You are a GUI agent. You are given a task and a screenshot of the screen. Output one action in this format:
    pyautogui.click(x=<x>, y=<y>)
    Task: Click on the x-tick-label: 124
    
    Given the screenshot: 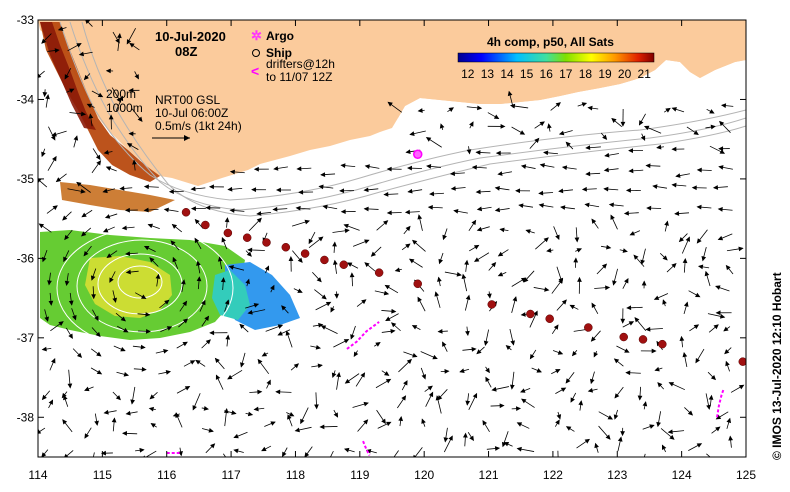 What is the action you would take?
    pyautogui.click(x=682, y=475)
    